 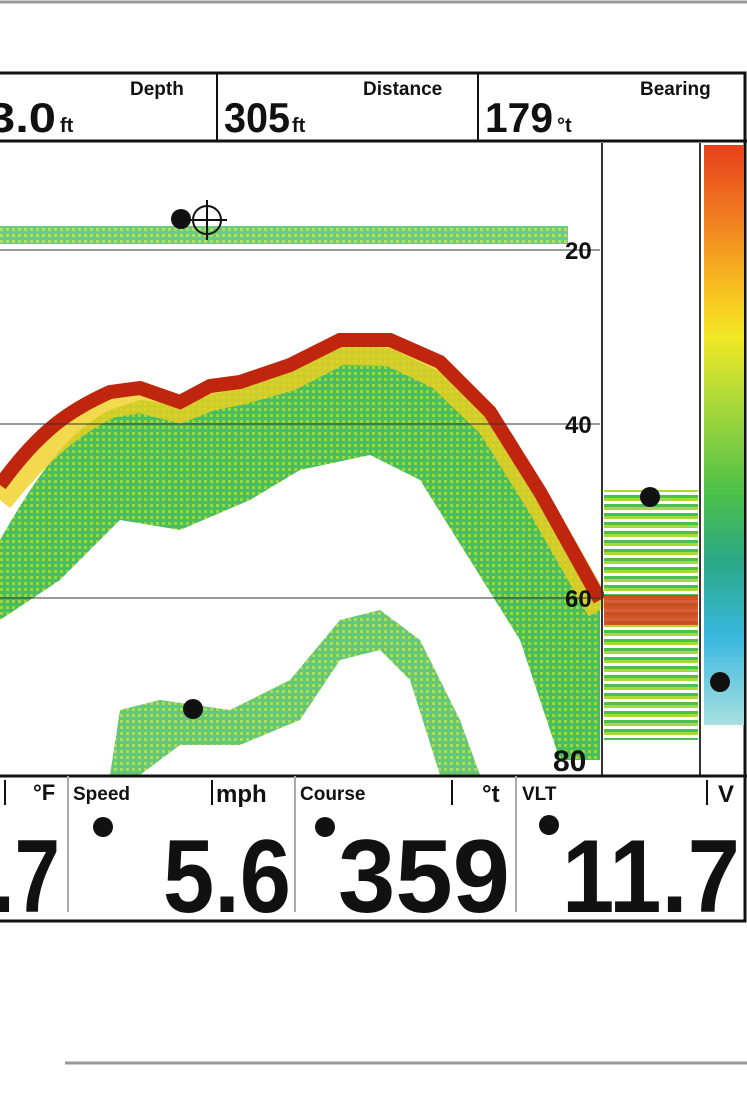 What do you see at coordinates (726, 794) in the screenshot?
I see `readout-unit: V` at bounding box center [726, 794].